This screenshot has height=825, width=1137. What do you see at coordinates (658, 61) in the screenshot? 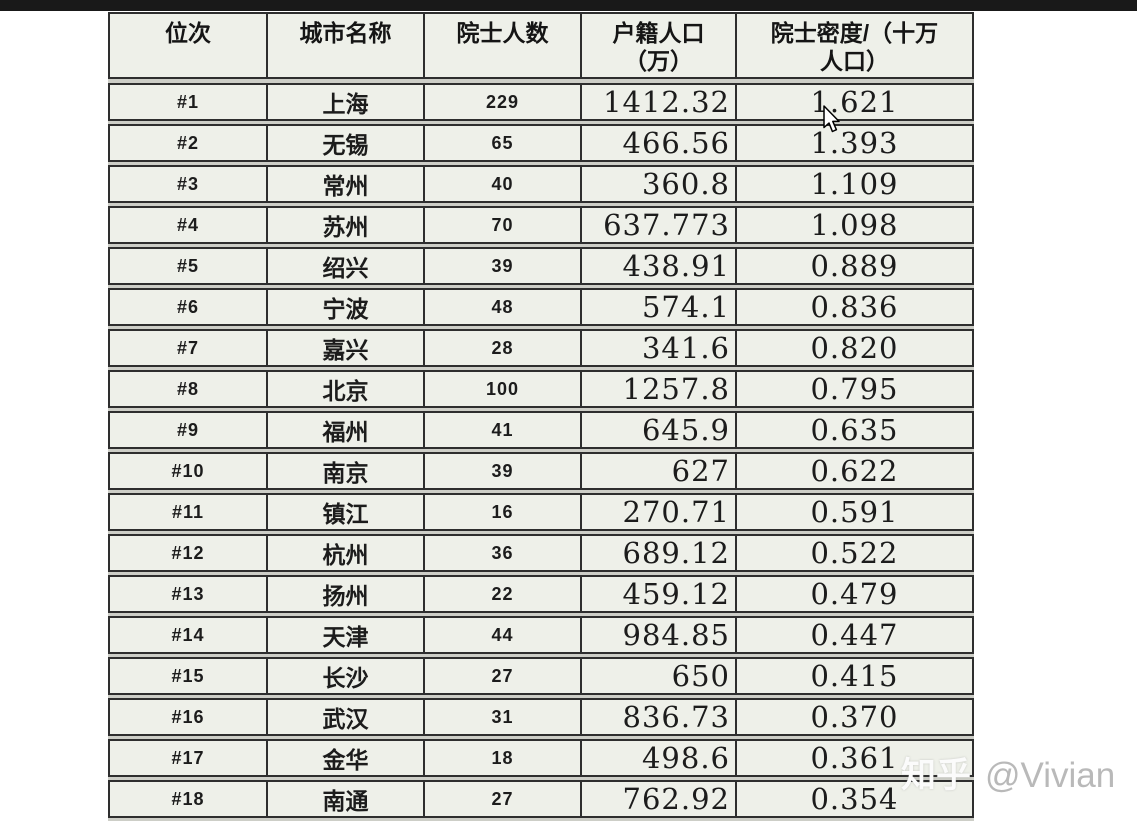
I see `header-population-line2: （万）` at bounding box center [658, 61].